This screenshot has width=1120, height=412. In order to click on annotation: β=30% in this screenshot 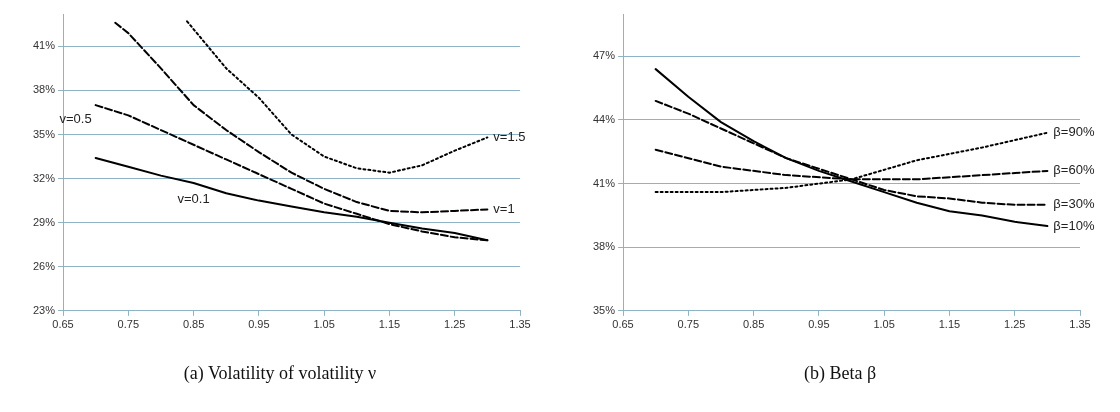, I will do `click(1074, 204)`.